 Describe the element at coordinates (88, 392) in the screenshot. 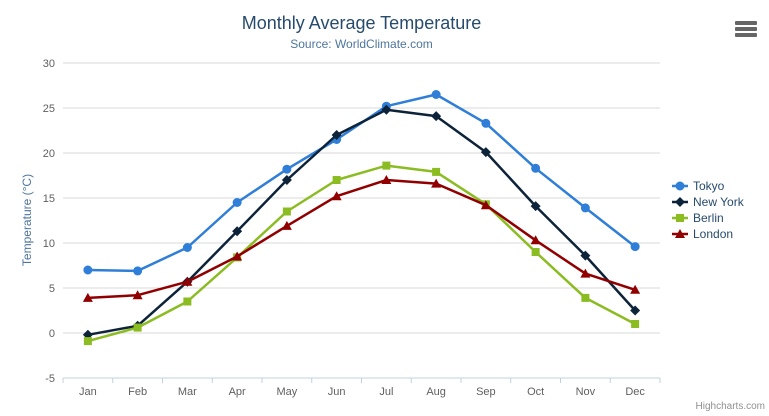

I see `x-axis-category-label: Jan` at that location.